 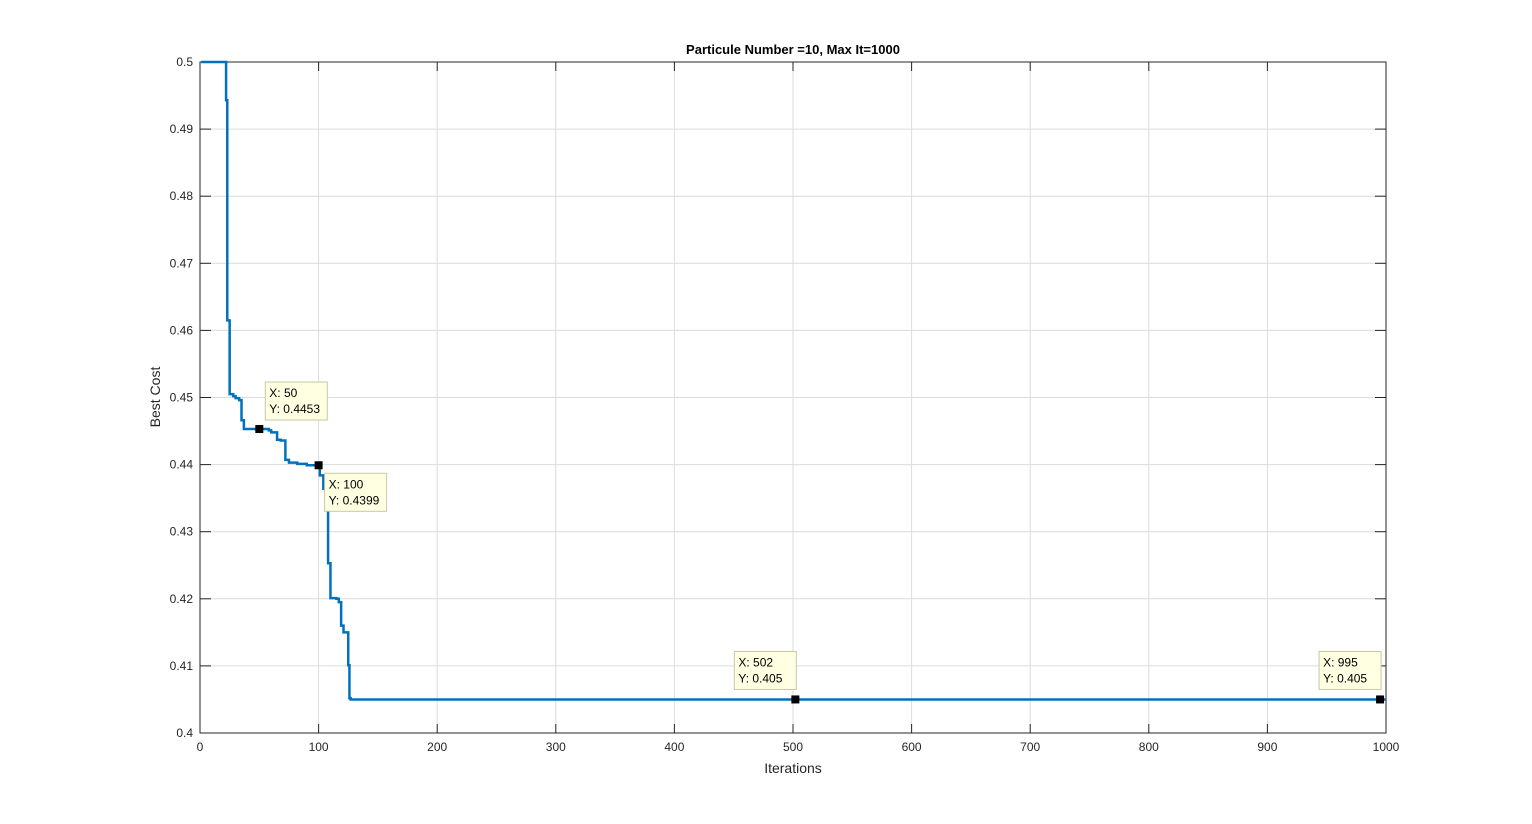 What do you see at coordinates (283, 393) in the screenshot?
I see `datatip-x-label: X: 50` at bounding box center [283, 393].